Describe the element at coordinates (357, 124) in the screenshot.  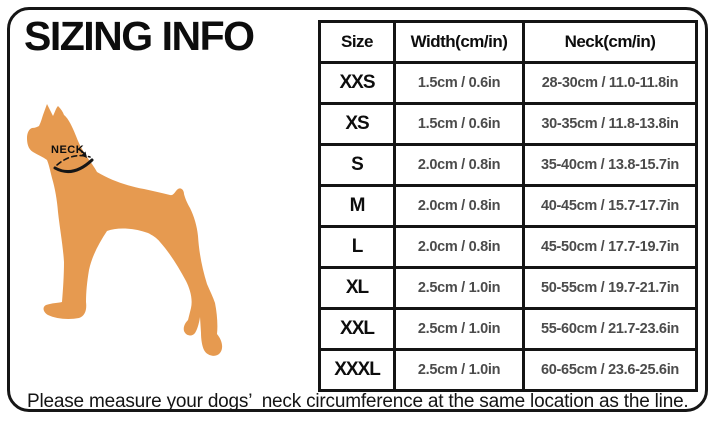
I see `size-cell: XS` at that location.